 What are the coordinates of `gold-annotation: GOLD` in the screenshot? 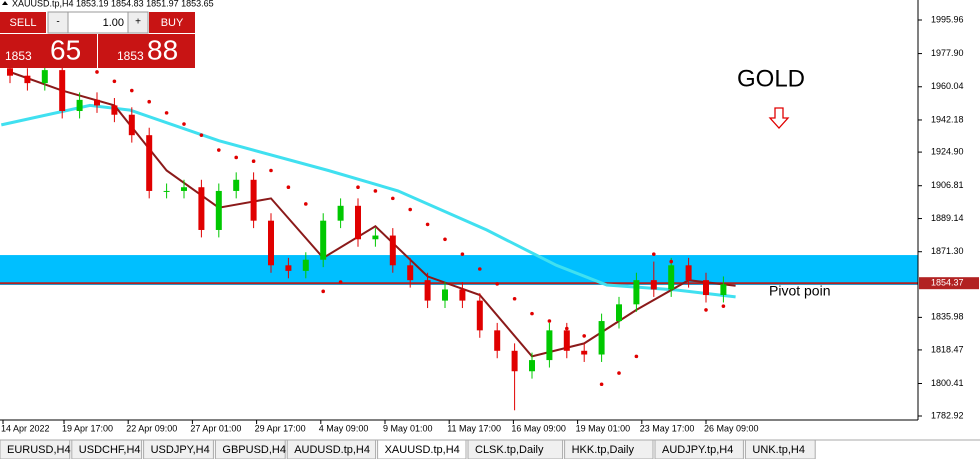 It's located at (771, 78).